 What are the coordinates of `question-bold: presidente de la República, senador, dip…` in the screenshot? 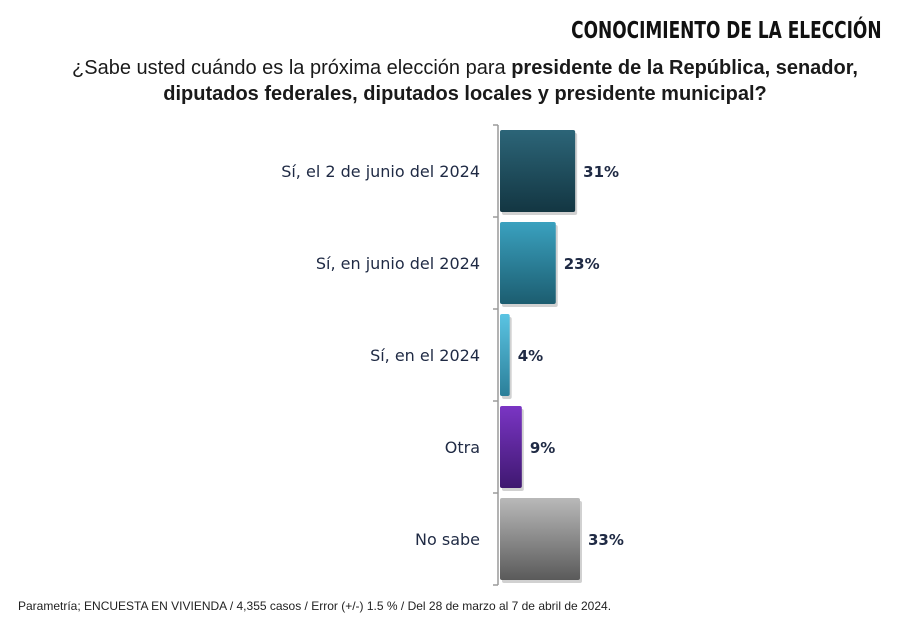 It's located at (510, 81).